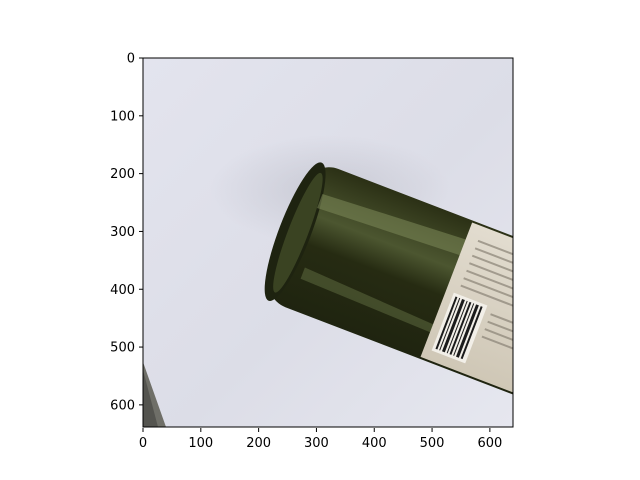  Describe the element at coordinates (131, 59) in the screenshot. I see `y-tick-label: 0` at that location.